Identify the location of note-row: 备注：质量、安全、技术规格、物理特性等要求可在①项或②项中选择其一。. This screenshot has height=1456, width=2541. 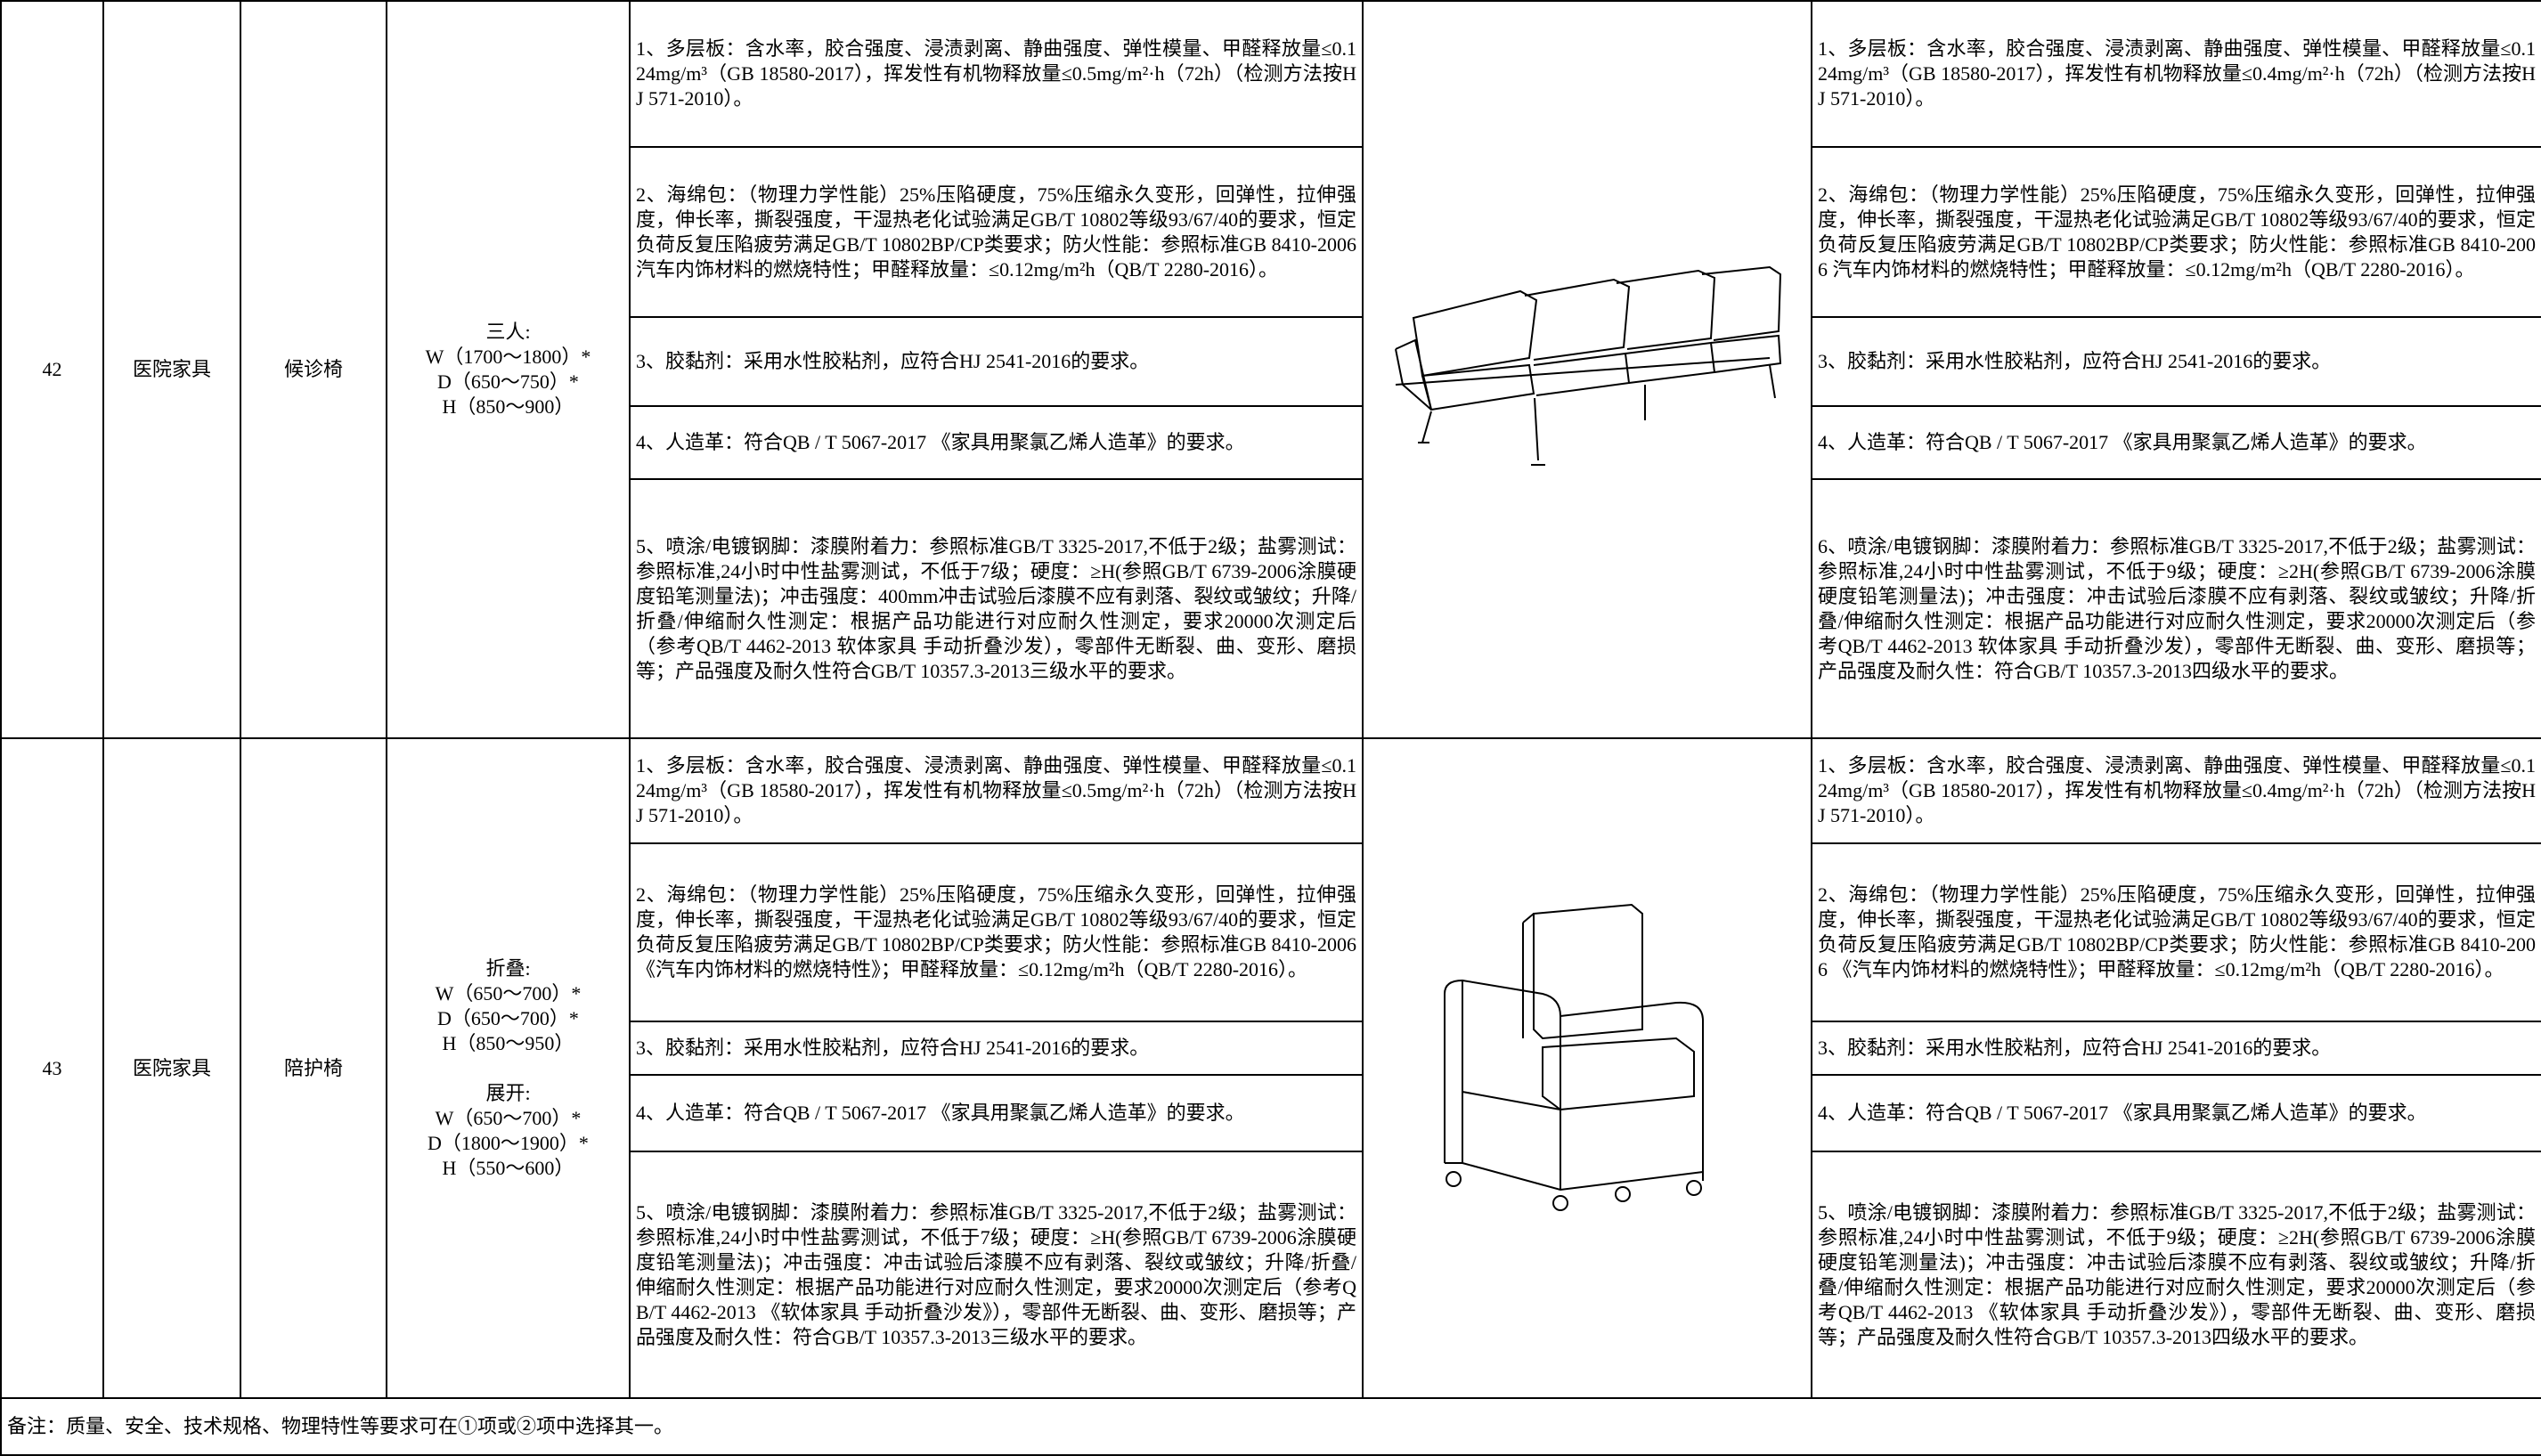
(1270, 1426).